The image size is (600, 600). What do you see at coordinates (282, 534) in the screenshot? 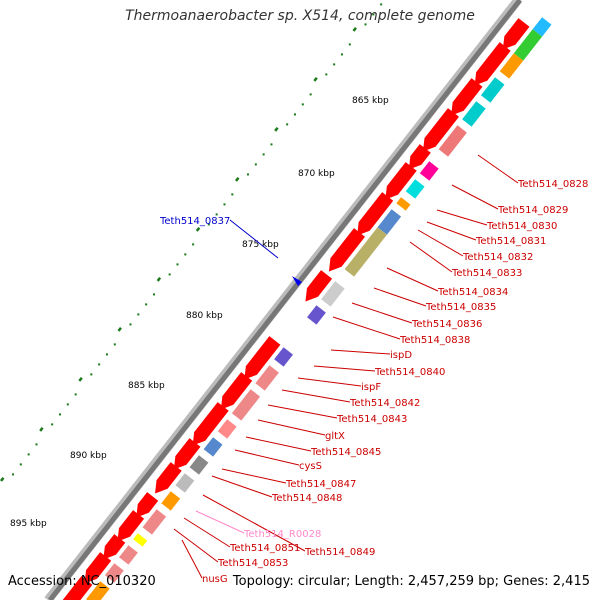
I see `gene-label: Teth514_R0028` at bounding box center [282, 534].